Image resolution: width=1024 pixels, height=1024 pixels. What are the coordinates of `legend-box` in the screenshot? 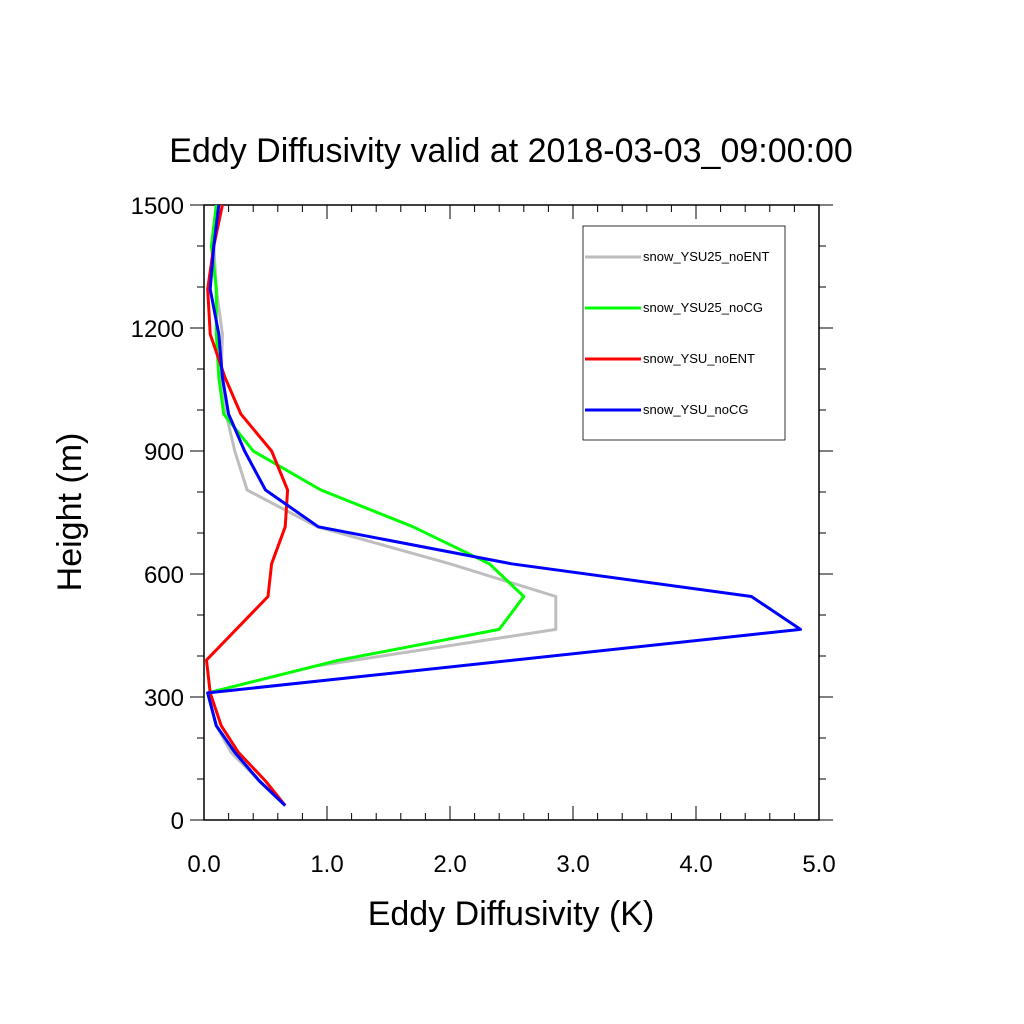 It's located at (684, 333).